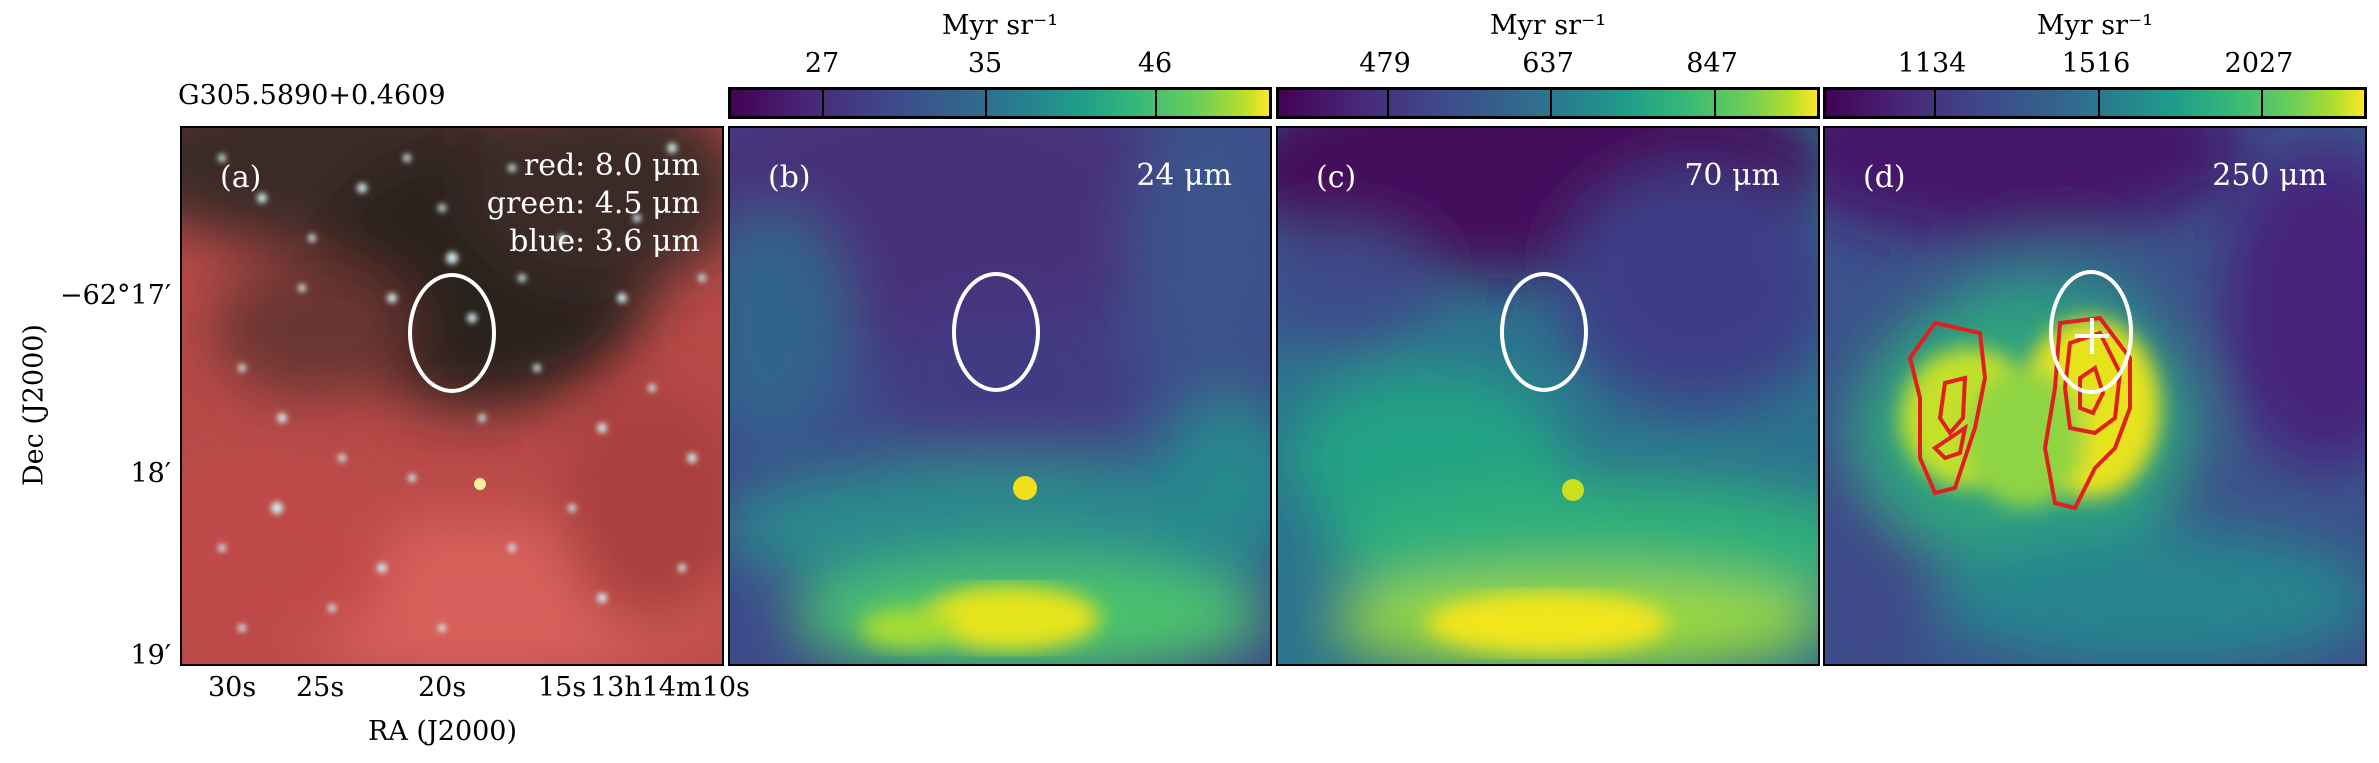 The height and width of the screenshot is (763, 2379). What do you see at coordinates (2092, 336) in the screenshot?
I see `peak-marker-cross` at bounding box center [2092, 336].